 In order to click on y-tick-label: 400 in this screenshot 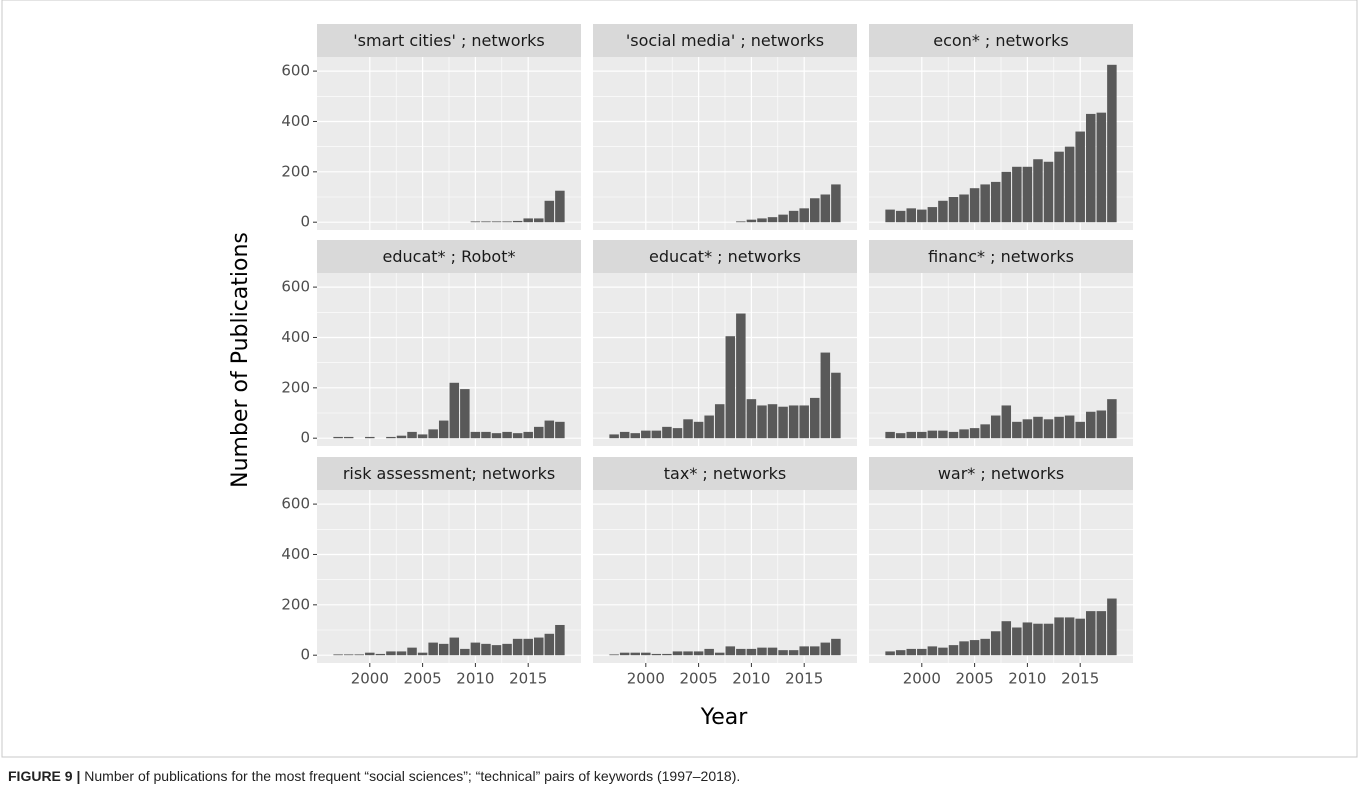, I will do `click(295, 121)`.